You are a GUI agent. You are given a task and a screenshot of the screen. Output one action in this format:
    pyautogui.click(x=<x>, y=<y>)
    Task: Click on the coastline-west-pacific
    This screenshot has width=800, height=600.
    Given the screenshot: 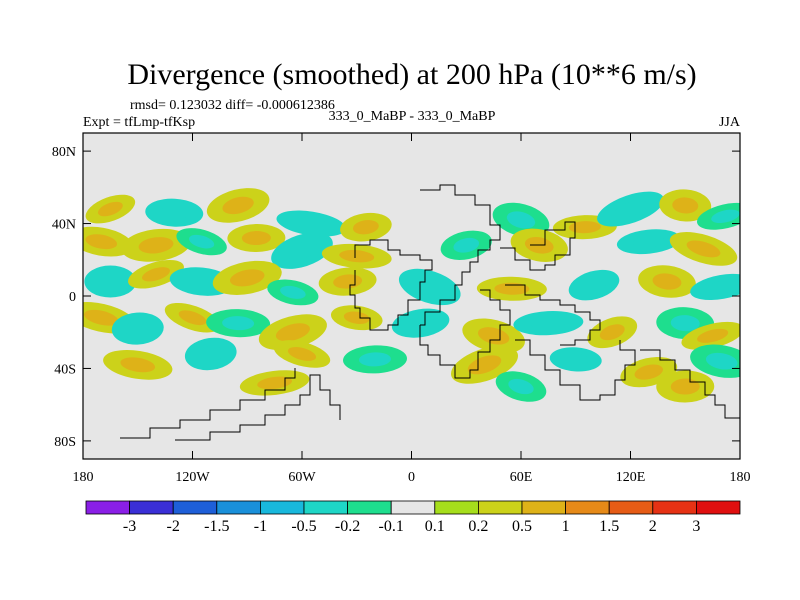 What is the action you would take?
    pyautogui.click(x=538, y=246)
    